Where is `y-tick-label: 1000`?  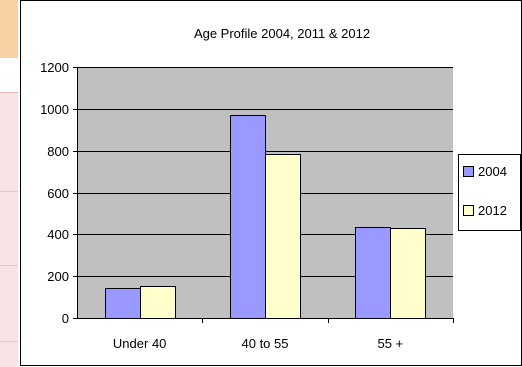
y-tick-label: 1000 is located at coordinates (54, 109).